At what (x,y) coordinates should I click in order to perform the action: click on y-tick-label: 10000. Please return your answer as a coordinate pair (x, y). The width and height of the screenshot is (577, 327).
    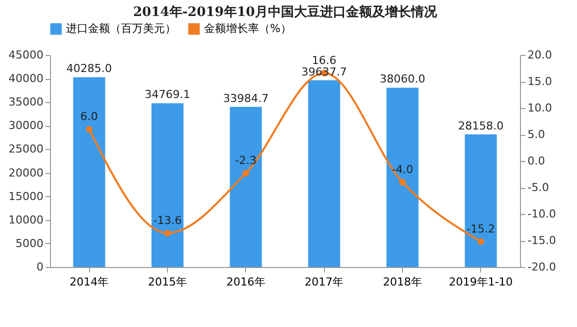
    Looking at the image, I should click on (26, 219).